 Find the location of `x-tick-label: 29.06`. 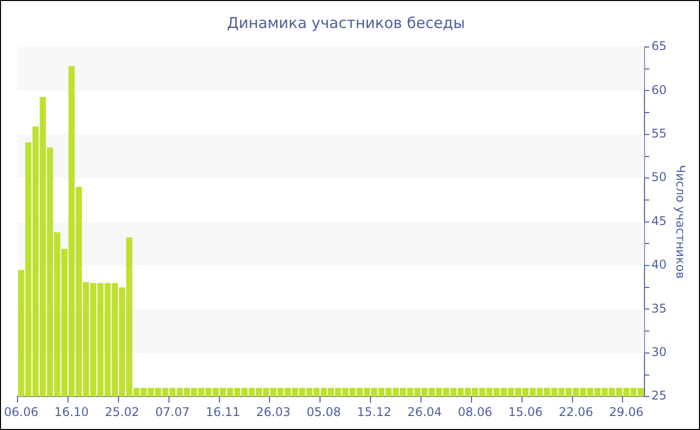

x-tick-label: 29.06 is located at coordinates (626, 411).